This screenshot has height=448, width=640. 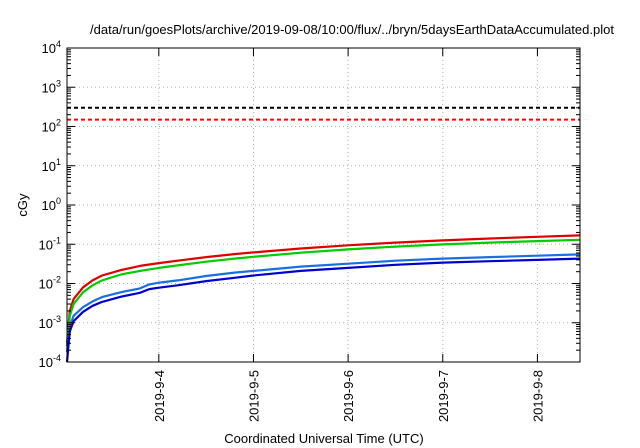 I want to click on x-tick-label: 2019-9-6, so click(x=348, y=396).